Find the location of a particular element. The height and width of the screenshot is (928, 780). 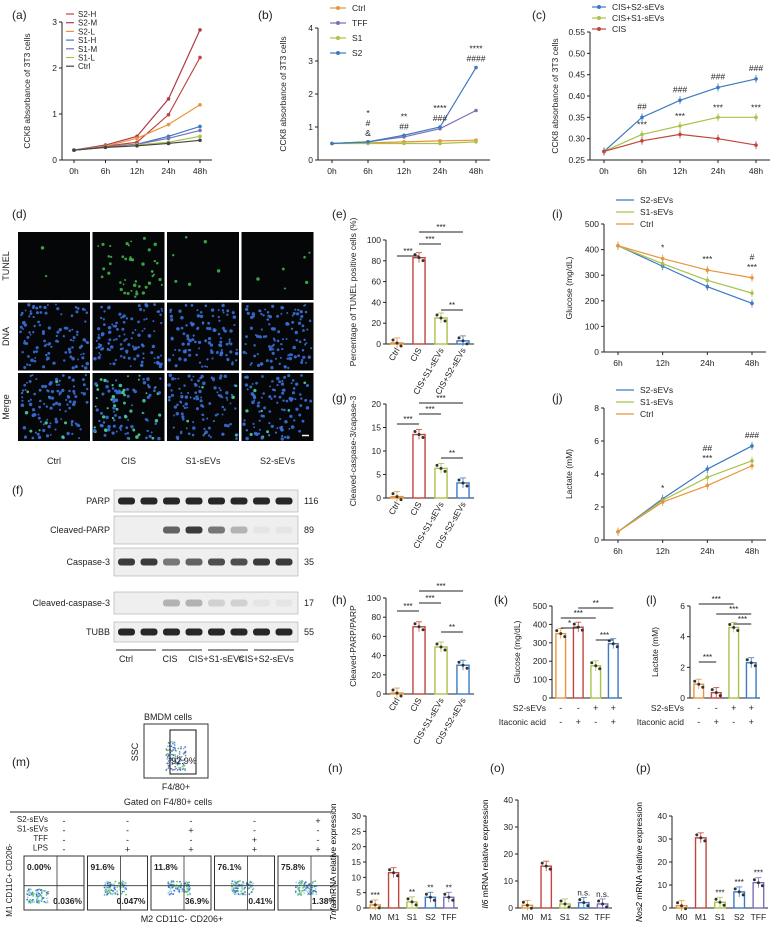

gate-percentage: 92.9% is located at coordinates (184, 761).